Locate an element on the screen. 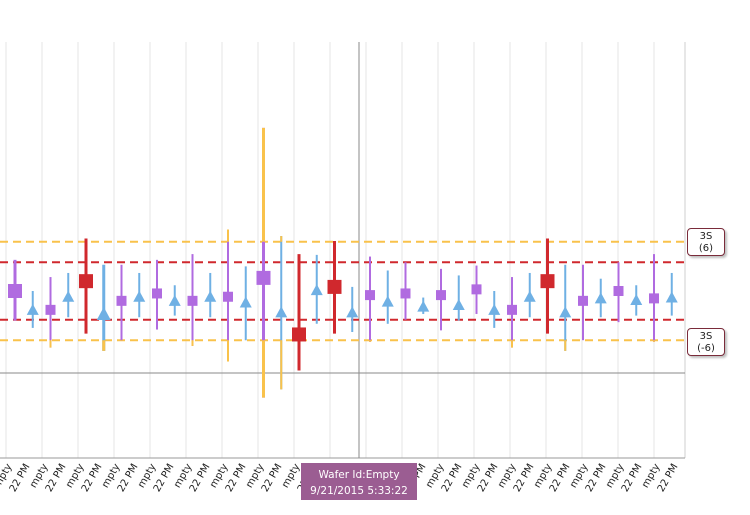 This screenshot has height=515, width=750. data-point-tooltip: Wafer Id:Empty 9/21/2015 5:33:22 PM is located at coordinates (359, 488).